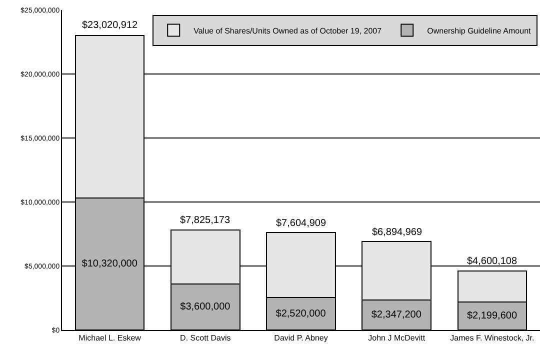  I want to click on legend-label: Value of Shares/Units Owned as of October 19, 2007, so click(288, 31).